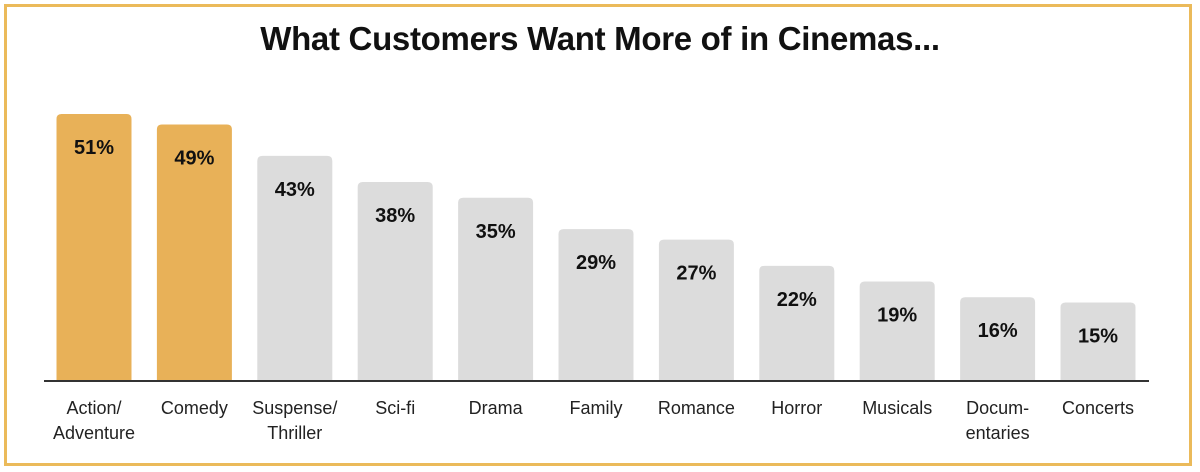 This screenshot has height=472, width=1200. I want to click on value-label-8: 19%, so click(897, 316).